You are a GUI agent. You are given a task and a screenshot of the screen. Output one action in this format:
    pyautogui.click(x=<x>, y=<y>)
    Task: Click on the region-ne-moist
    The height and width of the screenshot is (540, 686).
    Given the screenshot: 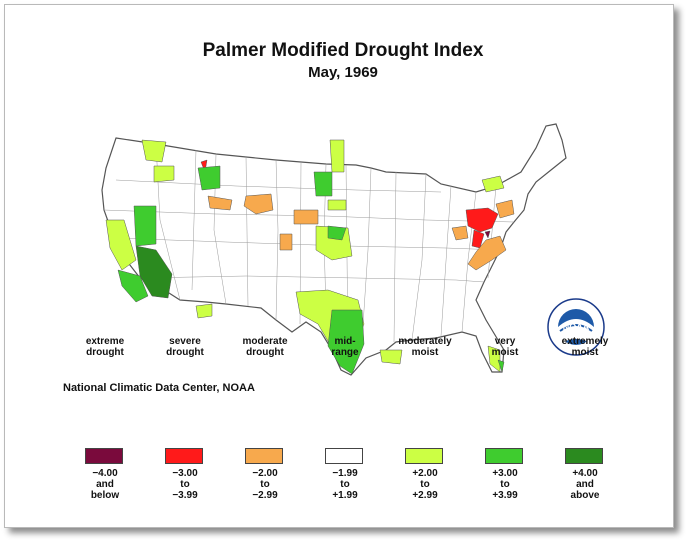 What is the action you would take?
    pyautogui.click(x=337, y=205)
    